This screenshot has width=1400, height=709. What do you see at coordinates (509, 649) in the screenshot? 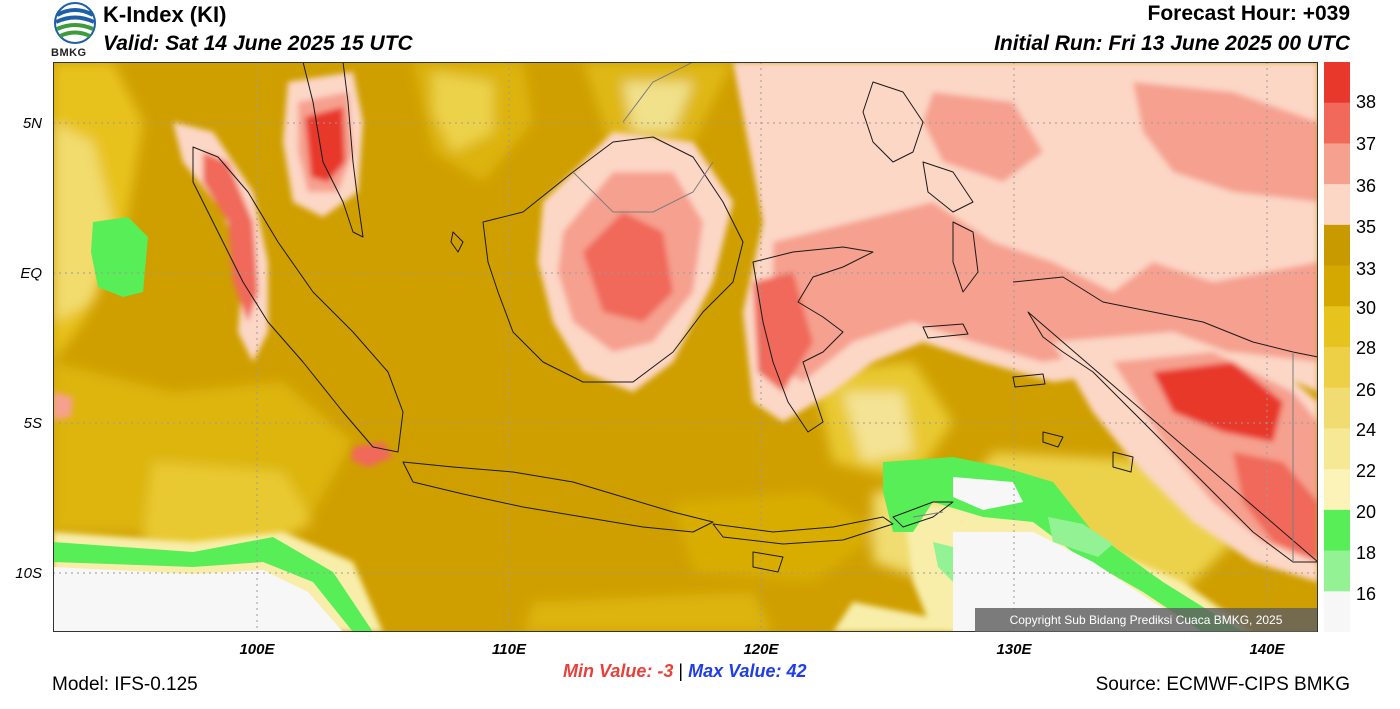
I see `lon-label-110e: 110E` at bounding box center [509, 649].